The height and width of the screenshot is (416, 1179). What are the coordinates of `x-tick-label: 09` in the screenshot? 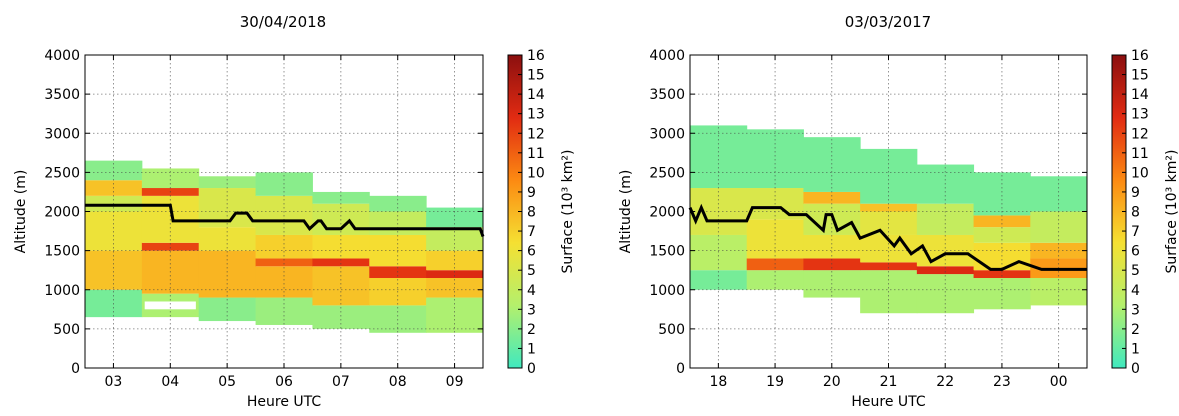 It's located at (455, 382).